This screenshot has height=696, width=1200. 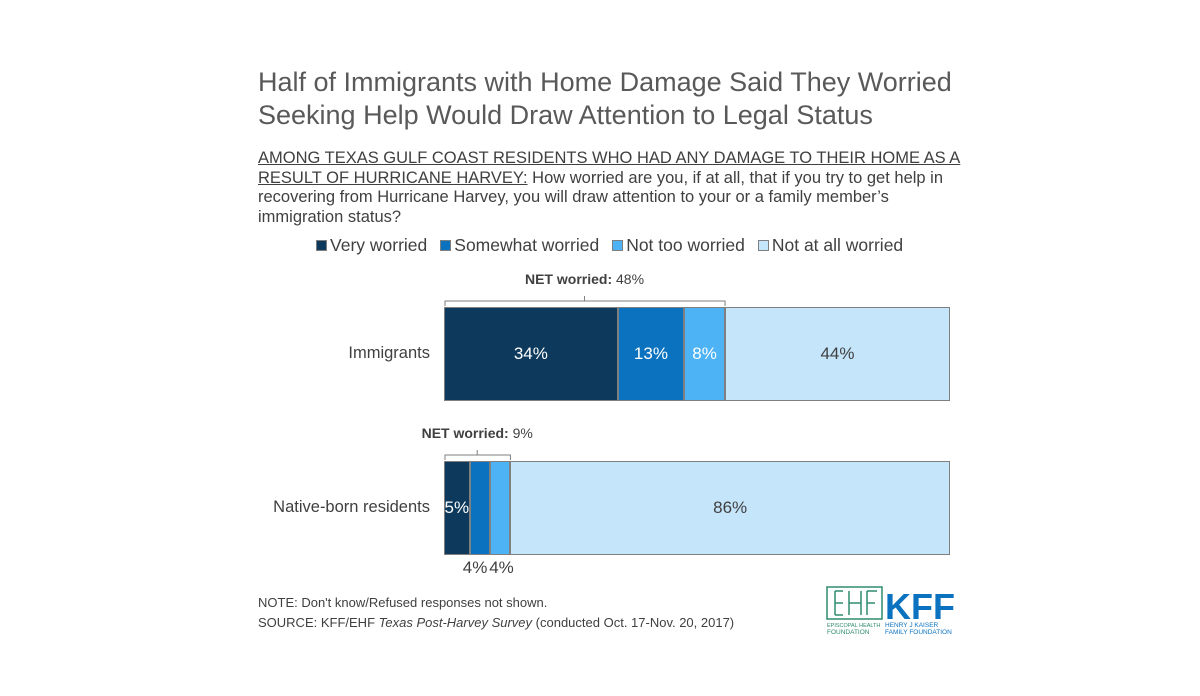 I want to click on ehf-logo, so click(x=854, y=603).